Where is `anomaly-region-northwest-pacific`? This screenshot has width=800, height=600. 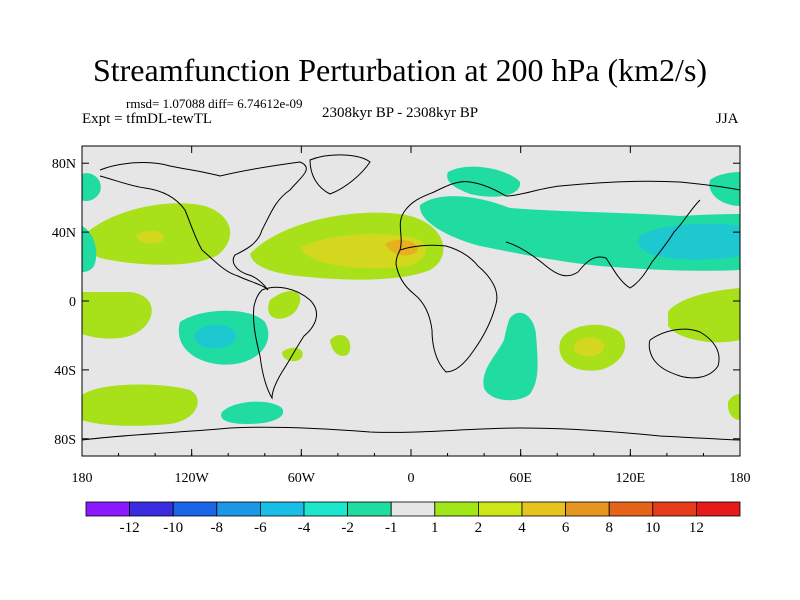 anomaly-region-northwest-pacific is located at coordinates (689, 241).